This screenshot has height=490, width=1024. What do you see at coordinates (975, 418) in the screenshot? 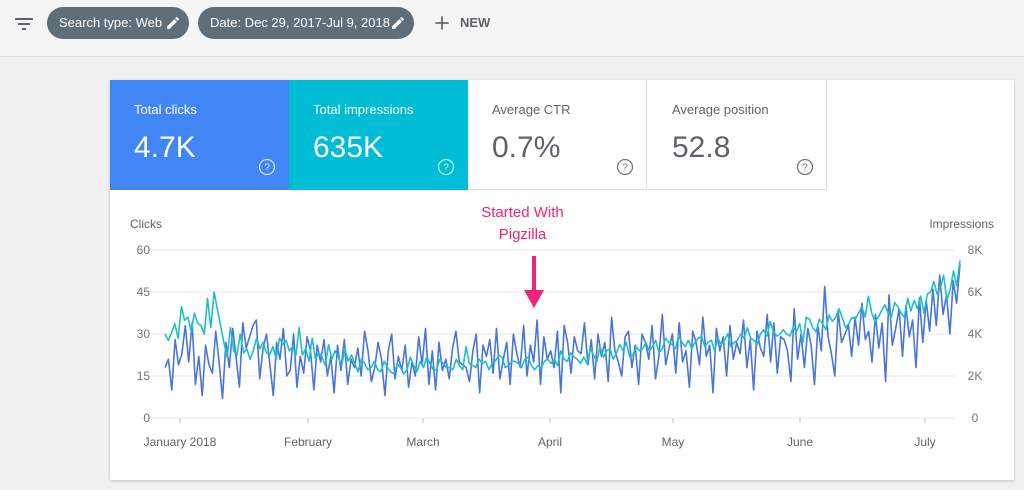
I see `right-tick-label: 0` at bounding box center [975, 418].